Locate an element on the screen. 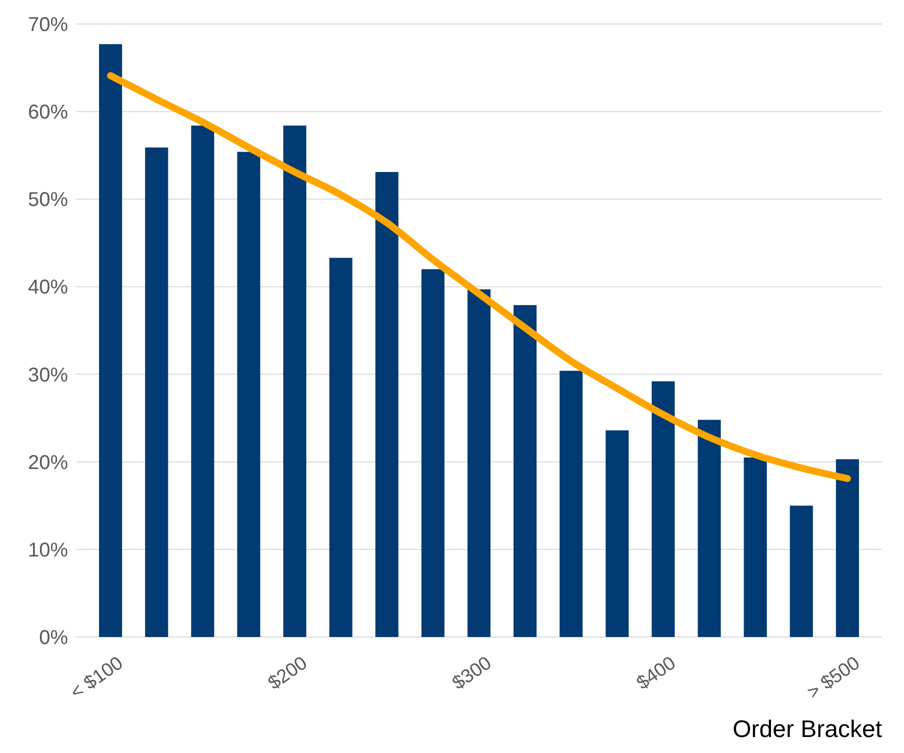 The image size is (904, 753). y-tick-label: 10% is located at coordinates (48, 550).